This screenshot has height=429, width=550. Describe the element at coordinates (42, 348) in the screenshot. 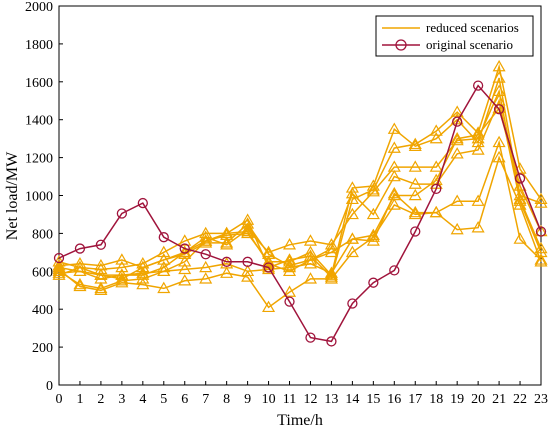

I see `y-tick-label: 200` at that location.